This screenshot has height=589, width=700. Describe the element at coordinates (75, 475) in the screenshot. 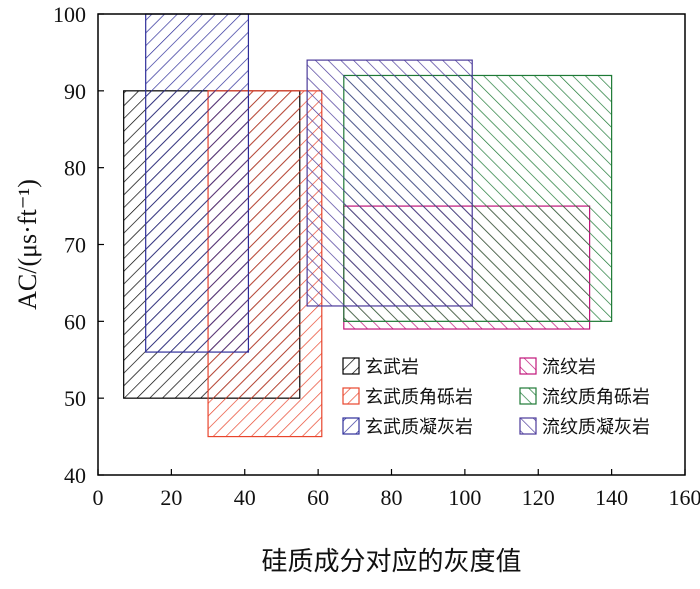

I see `y-tick-label: 40` at that location.